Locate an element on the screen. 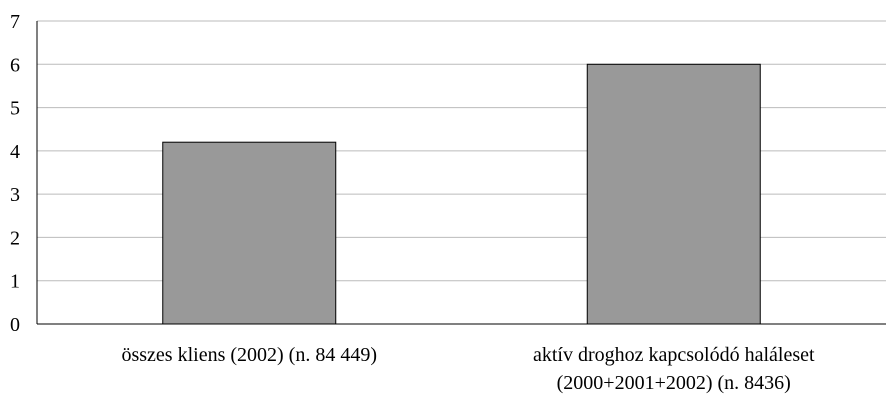  y-tick-label: 6 is located at coordinates (15, 65).